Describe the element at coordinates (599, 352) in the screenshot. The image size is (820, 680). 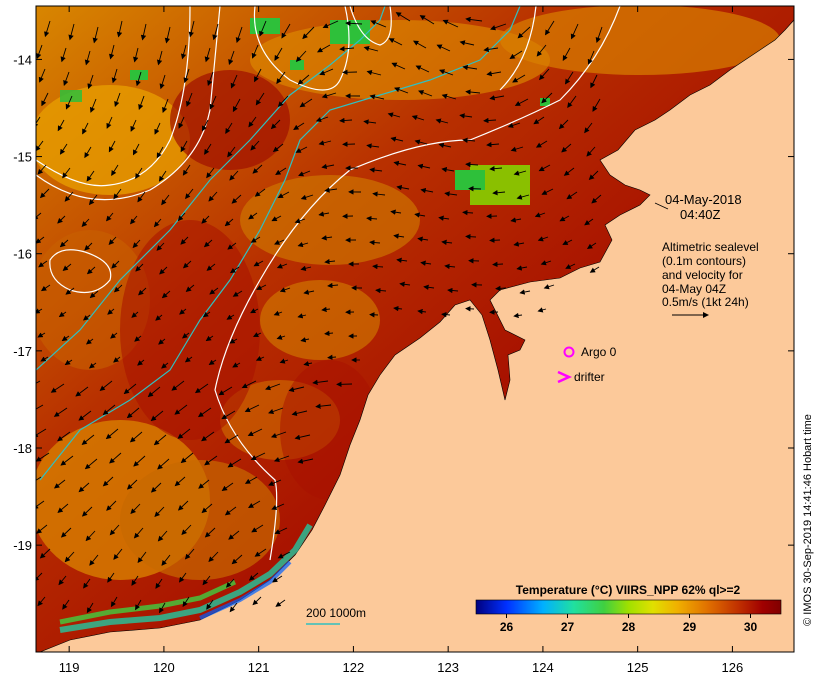
I see `argo-label: Argo 0` at that location.